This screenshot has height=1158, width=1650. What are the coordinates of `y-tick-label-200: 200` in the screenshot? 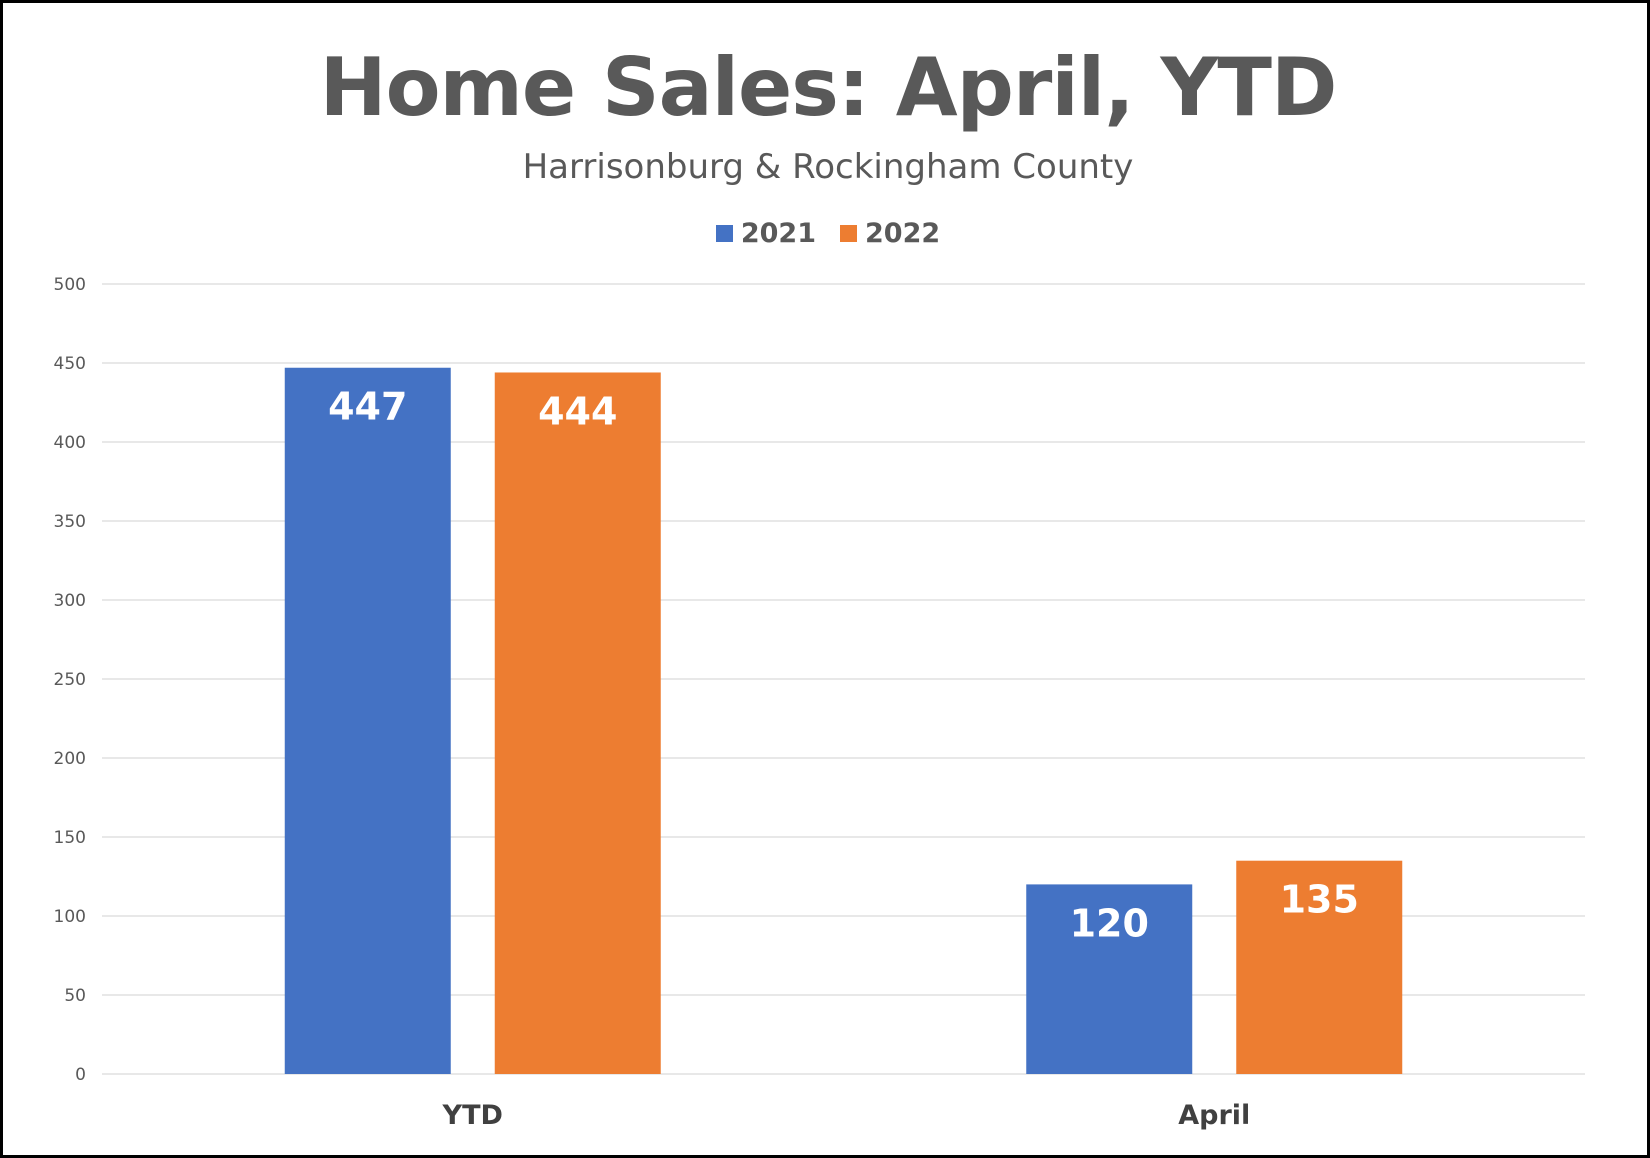 It's located at (70, 759).